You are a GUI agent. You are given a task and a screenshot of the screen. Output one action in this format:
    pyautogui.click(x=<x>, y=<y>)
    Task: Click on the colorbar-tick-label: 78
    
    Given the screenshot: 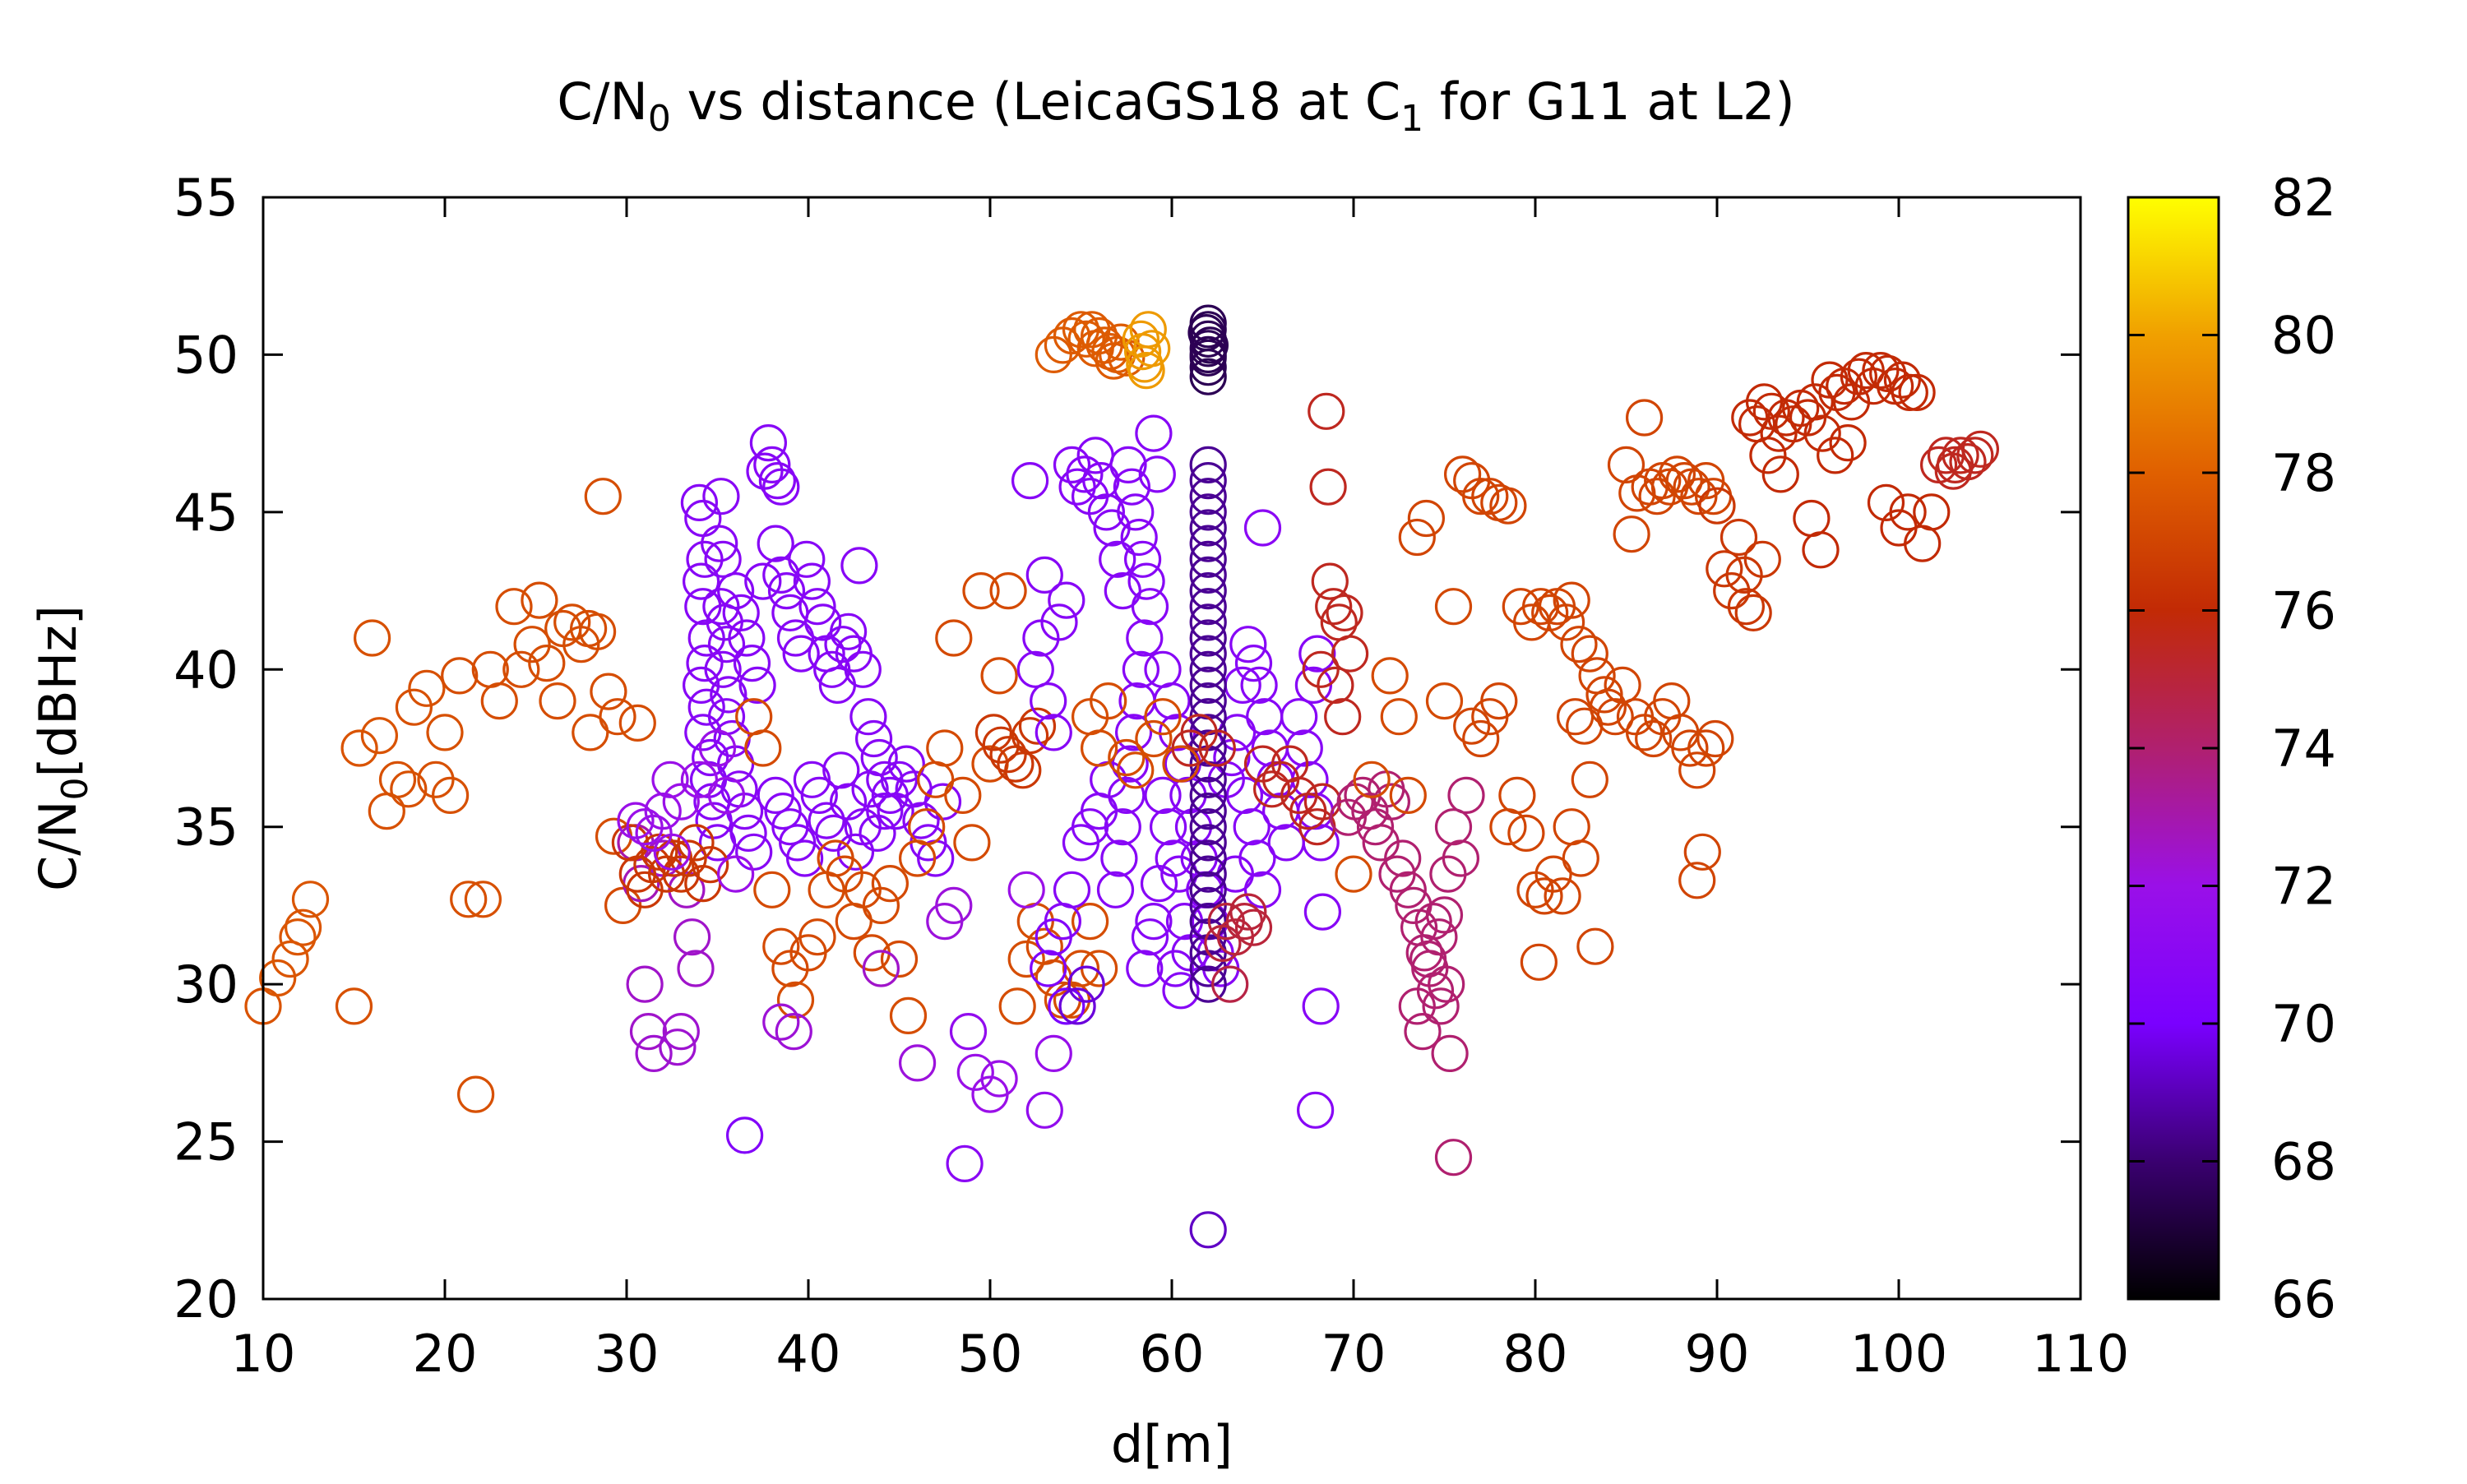 What is the action you would take?
    pyautogui.click(x=2303, y=473)
    